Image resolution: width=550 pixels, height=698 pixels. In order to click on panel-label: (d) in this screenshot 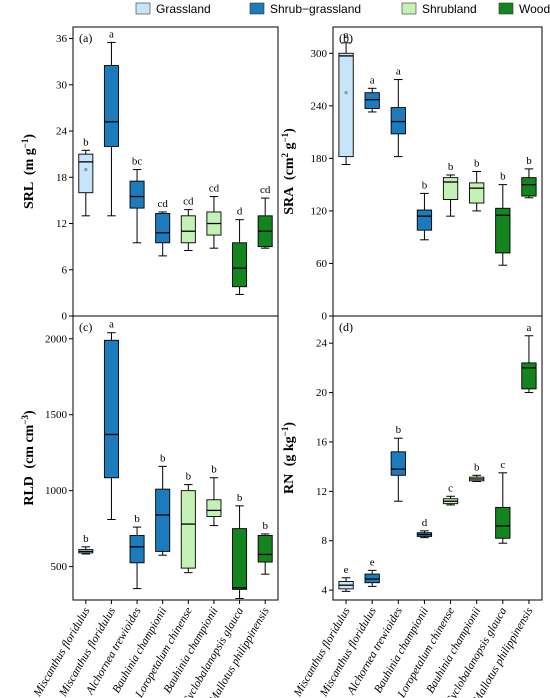, I will do `click(346, 327)`.